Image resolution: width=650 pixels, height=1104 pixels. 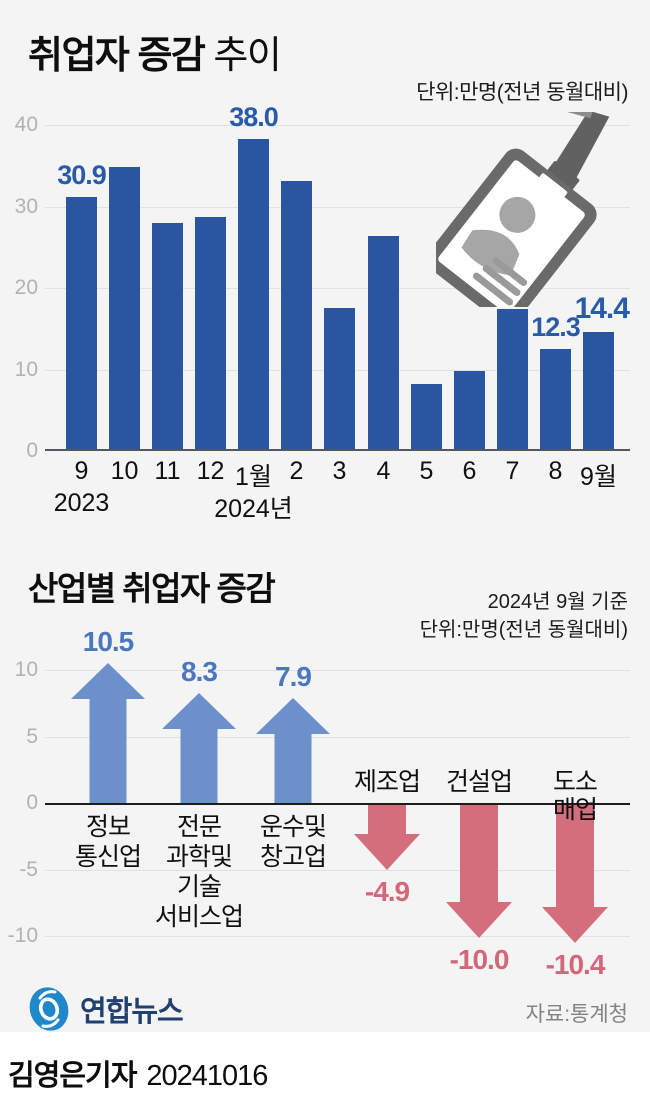 What do you see at coordinates (293, 842) in the screenshot?
I see `industry-name-label: 운수및 창고업` at bounding box center [293, 842].